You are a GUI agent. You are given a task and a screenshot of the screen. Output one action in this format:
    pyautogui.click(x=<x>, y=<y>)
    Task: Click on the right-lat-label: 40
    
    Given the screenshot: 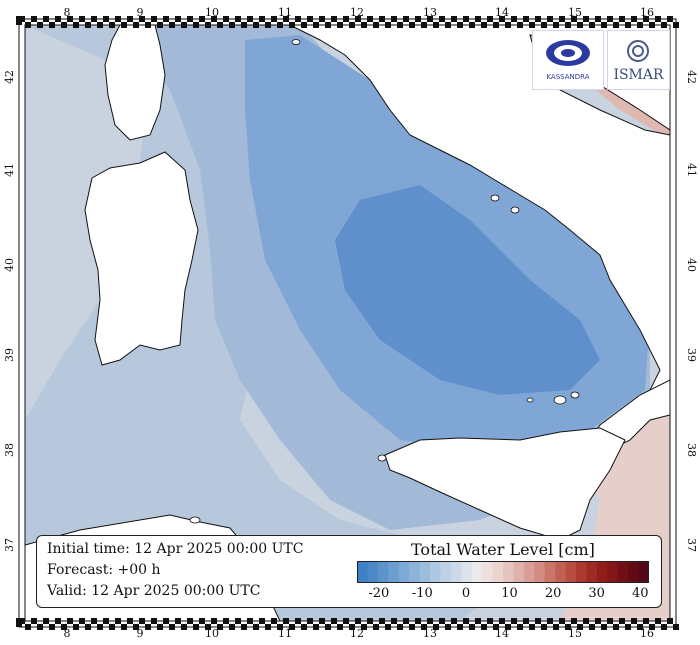 What is the action you would take?
    pyautogui.click(x=691, y=265)
    